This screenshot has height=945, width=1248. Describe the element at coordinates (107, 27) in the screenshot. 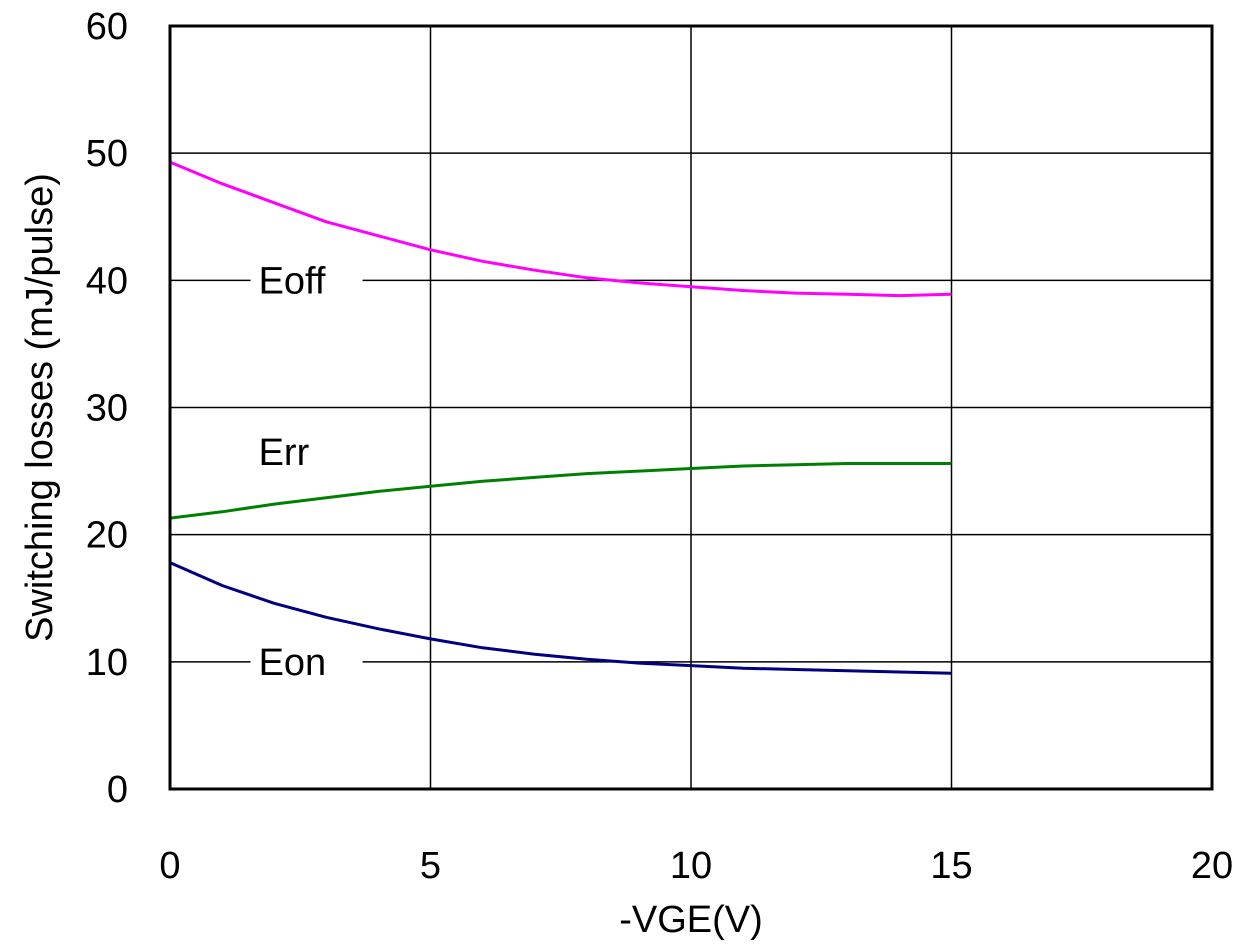

I see `y-tick-label: 60` at that location.